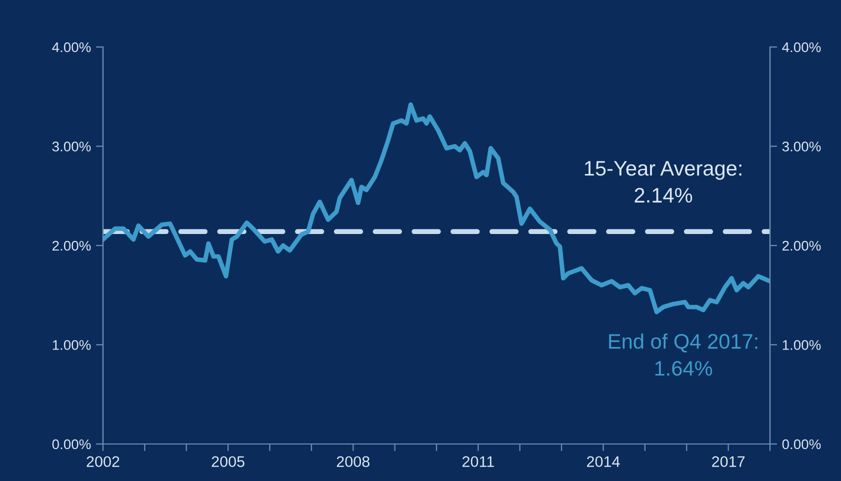  I want to click on y-tick-label: 4.00%, so click(71, 47).